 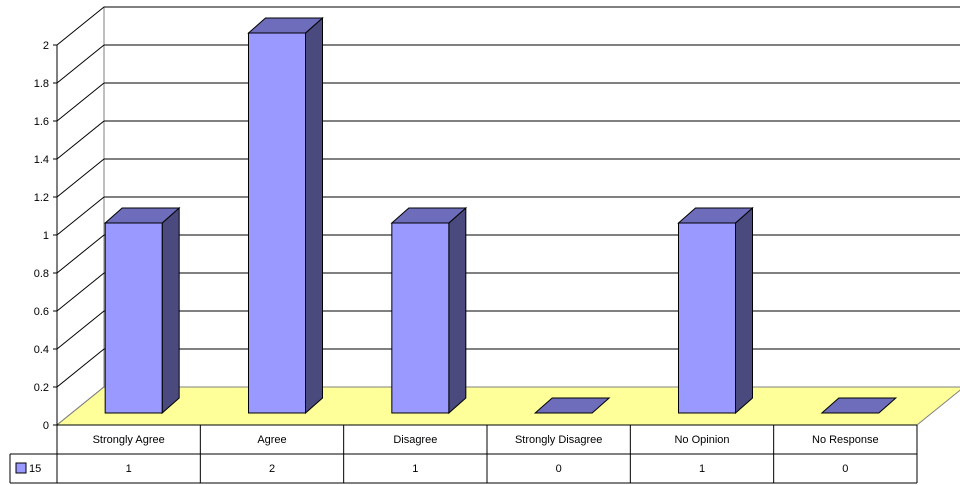 What do you see at coordinates (701, 440) in the screenshot?
I see `x-tick-label: No Opinion` at bounding box center [701, 440].